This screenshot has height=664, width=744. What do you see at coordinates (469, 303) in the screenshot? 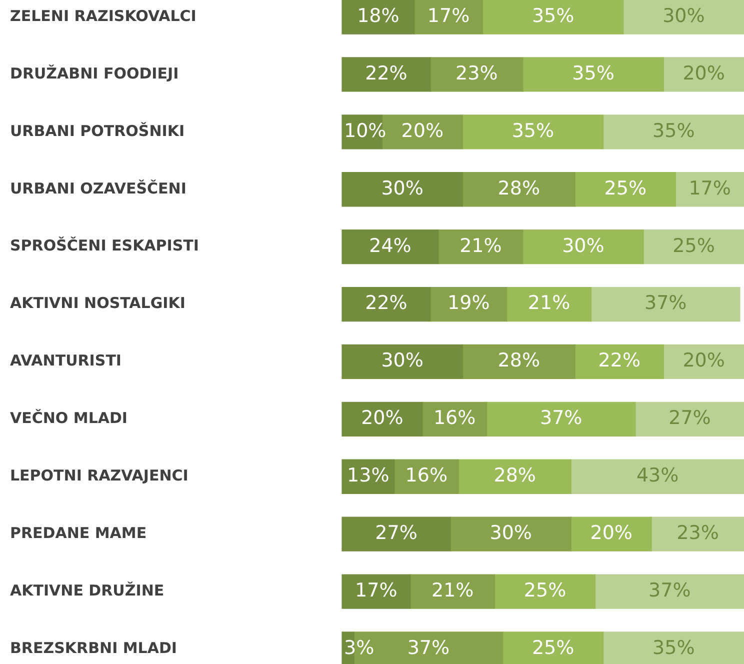
I see `data-label: 19%` at bounding box center [469, 303].